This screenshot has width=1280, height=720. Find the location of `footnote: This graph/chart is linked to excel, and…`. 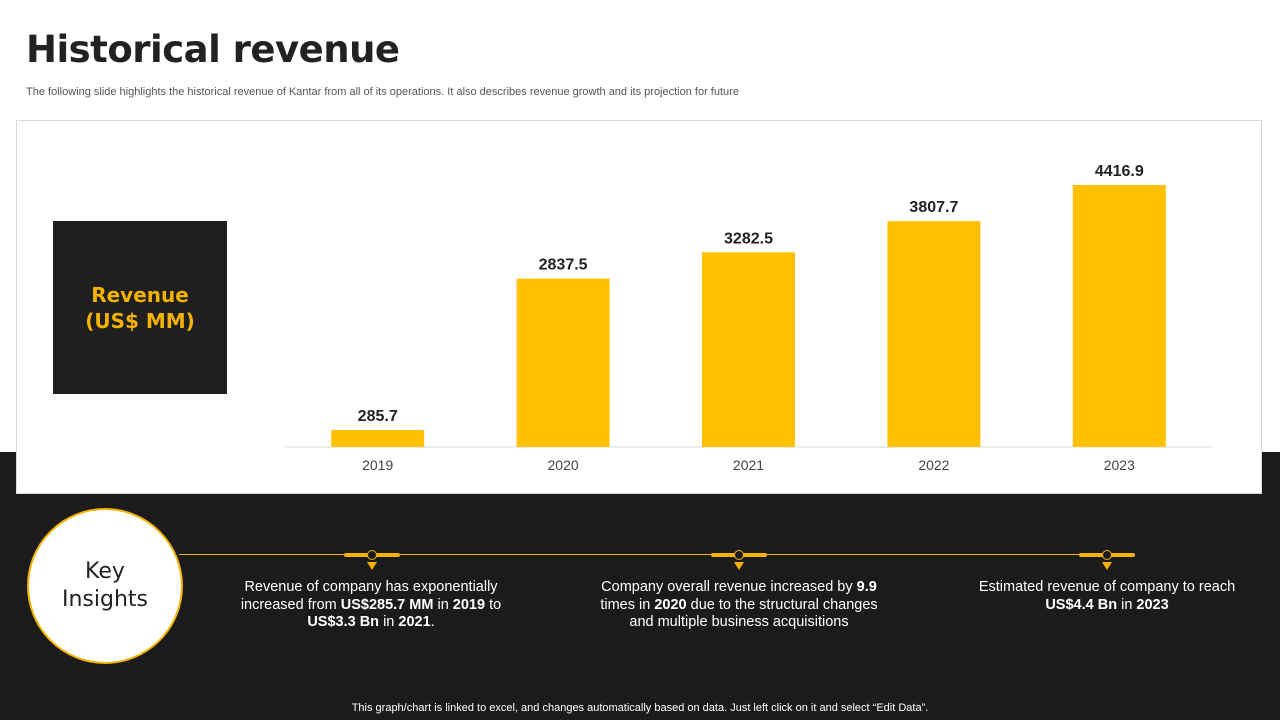

footnote: This graph/chart is linked to excel, and… is located at coordinates (640, 708).